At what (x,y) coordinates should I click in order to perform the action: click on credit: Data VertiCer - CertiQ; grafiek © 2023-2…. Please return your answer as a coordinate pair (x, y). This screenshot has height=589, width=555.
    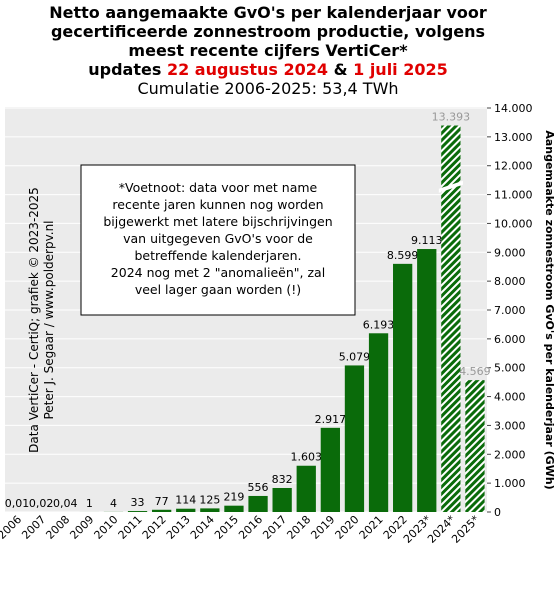
    Looking at the image, I should click on (34, 320).